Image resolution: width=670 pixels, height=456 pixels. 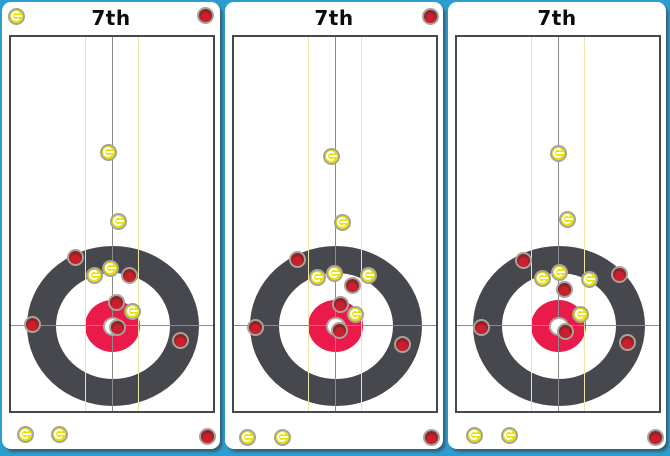 I want to click on center-line-vertical, so click(x=558, y=224).